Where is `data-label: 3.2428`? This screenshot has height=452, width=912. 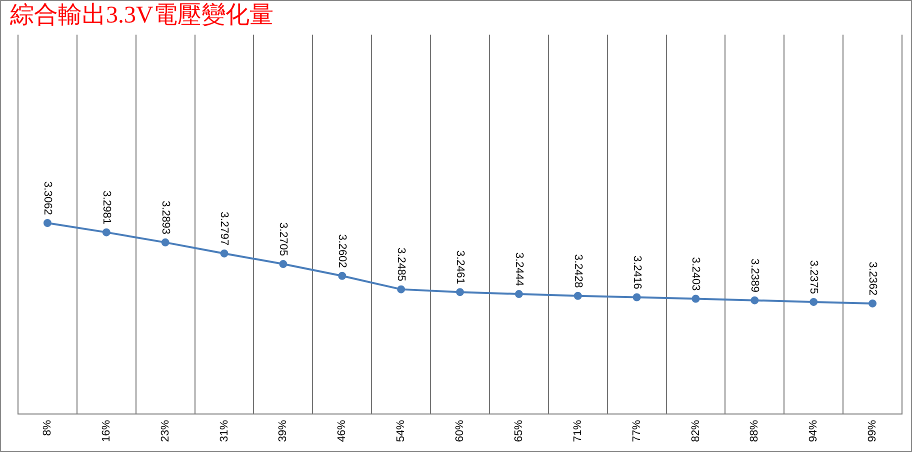
data-label: 3.2428 is located at coordinates (578, 271).